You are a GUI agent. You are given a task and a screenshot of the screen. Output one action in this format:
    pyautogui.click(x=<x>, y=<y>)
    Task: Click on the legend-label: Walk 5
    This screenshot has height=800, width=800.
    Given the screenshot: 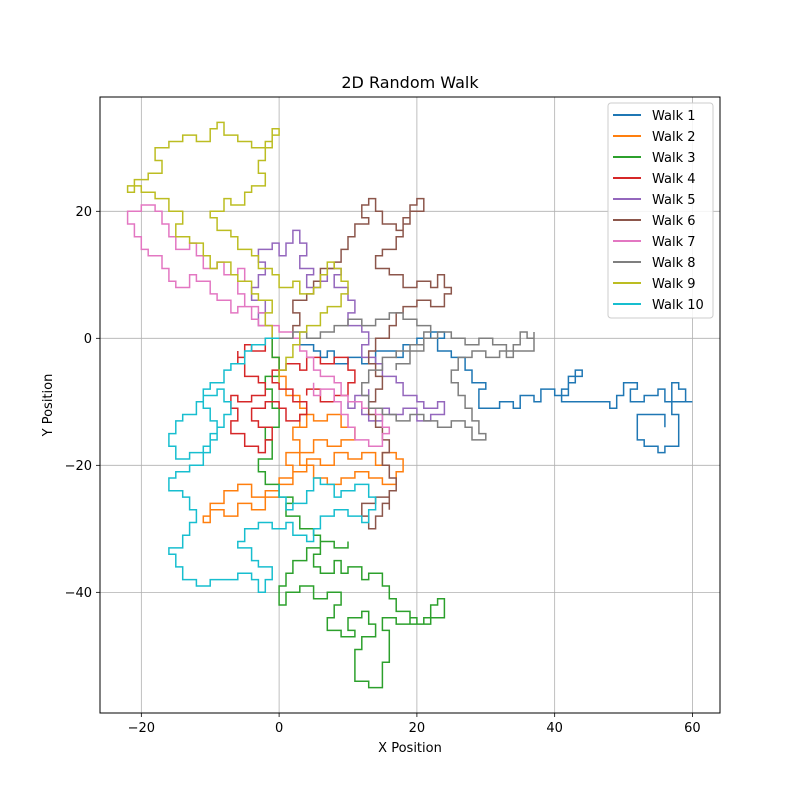 What is the action you would take?
    pyautogui.click(x=674, y=200)
    